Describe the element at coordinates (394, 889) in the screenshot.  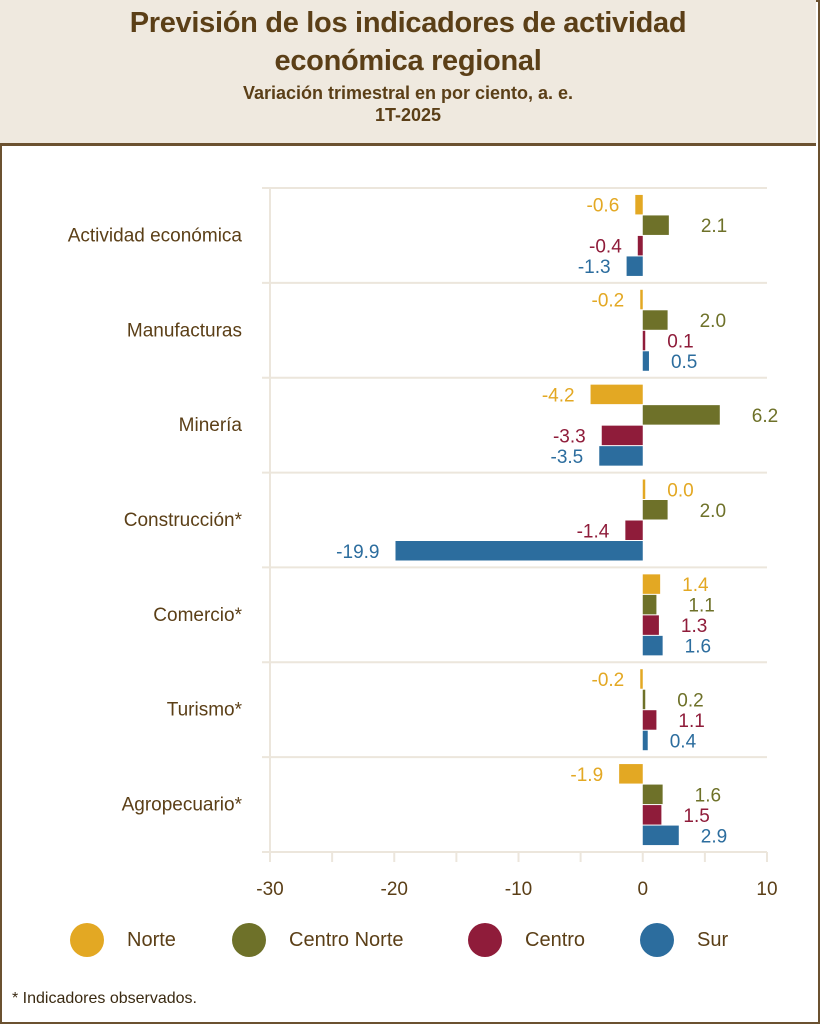
I see `x-tick-label: -20` at that location.